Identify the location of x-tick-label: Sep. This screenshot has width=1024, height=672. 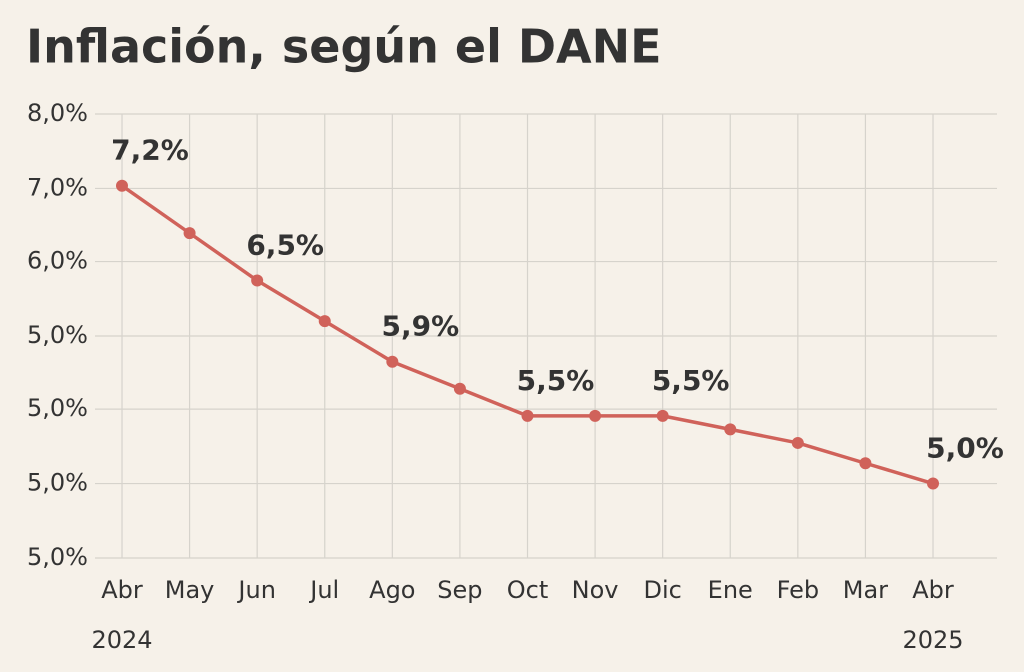
(459, 590).